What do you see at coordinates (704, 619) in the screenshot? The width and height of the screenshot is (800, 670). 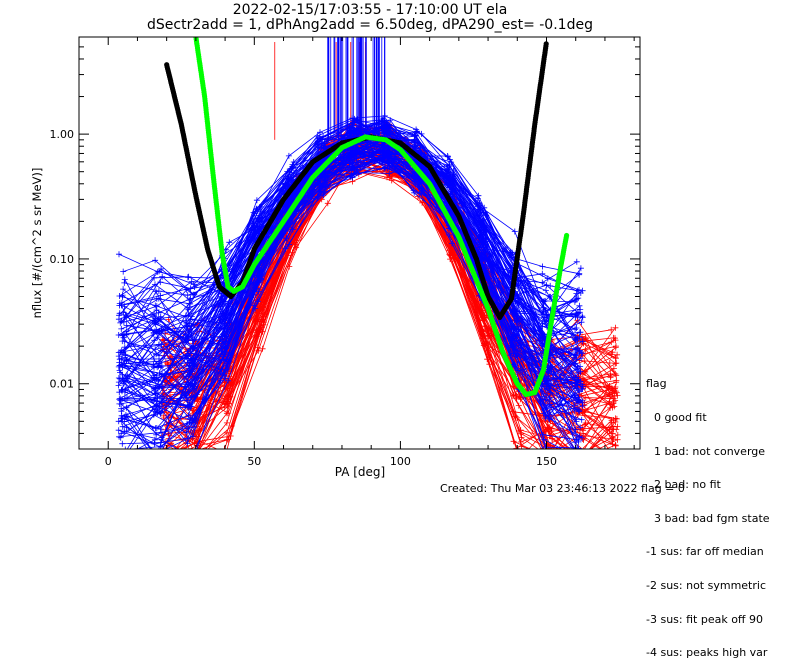 I see `legend-item: -3 sus: fit peak off 90` at bounding box center [704, 619].